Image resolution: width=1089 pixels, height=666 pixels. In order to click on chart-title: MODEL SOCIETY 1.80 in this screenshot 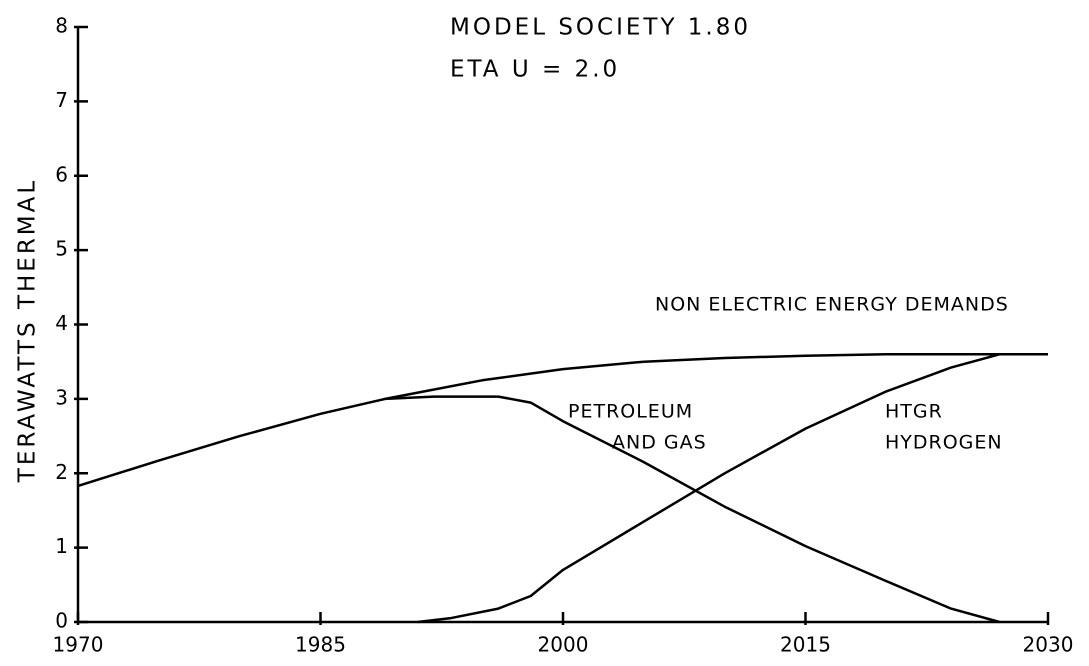, I will do `click(600, 28)`.